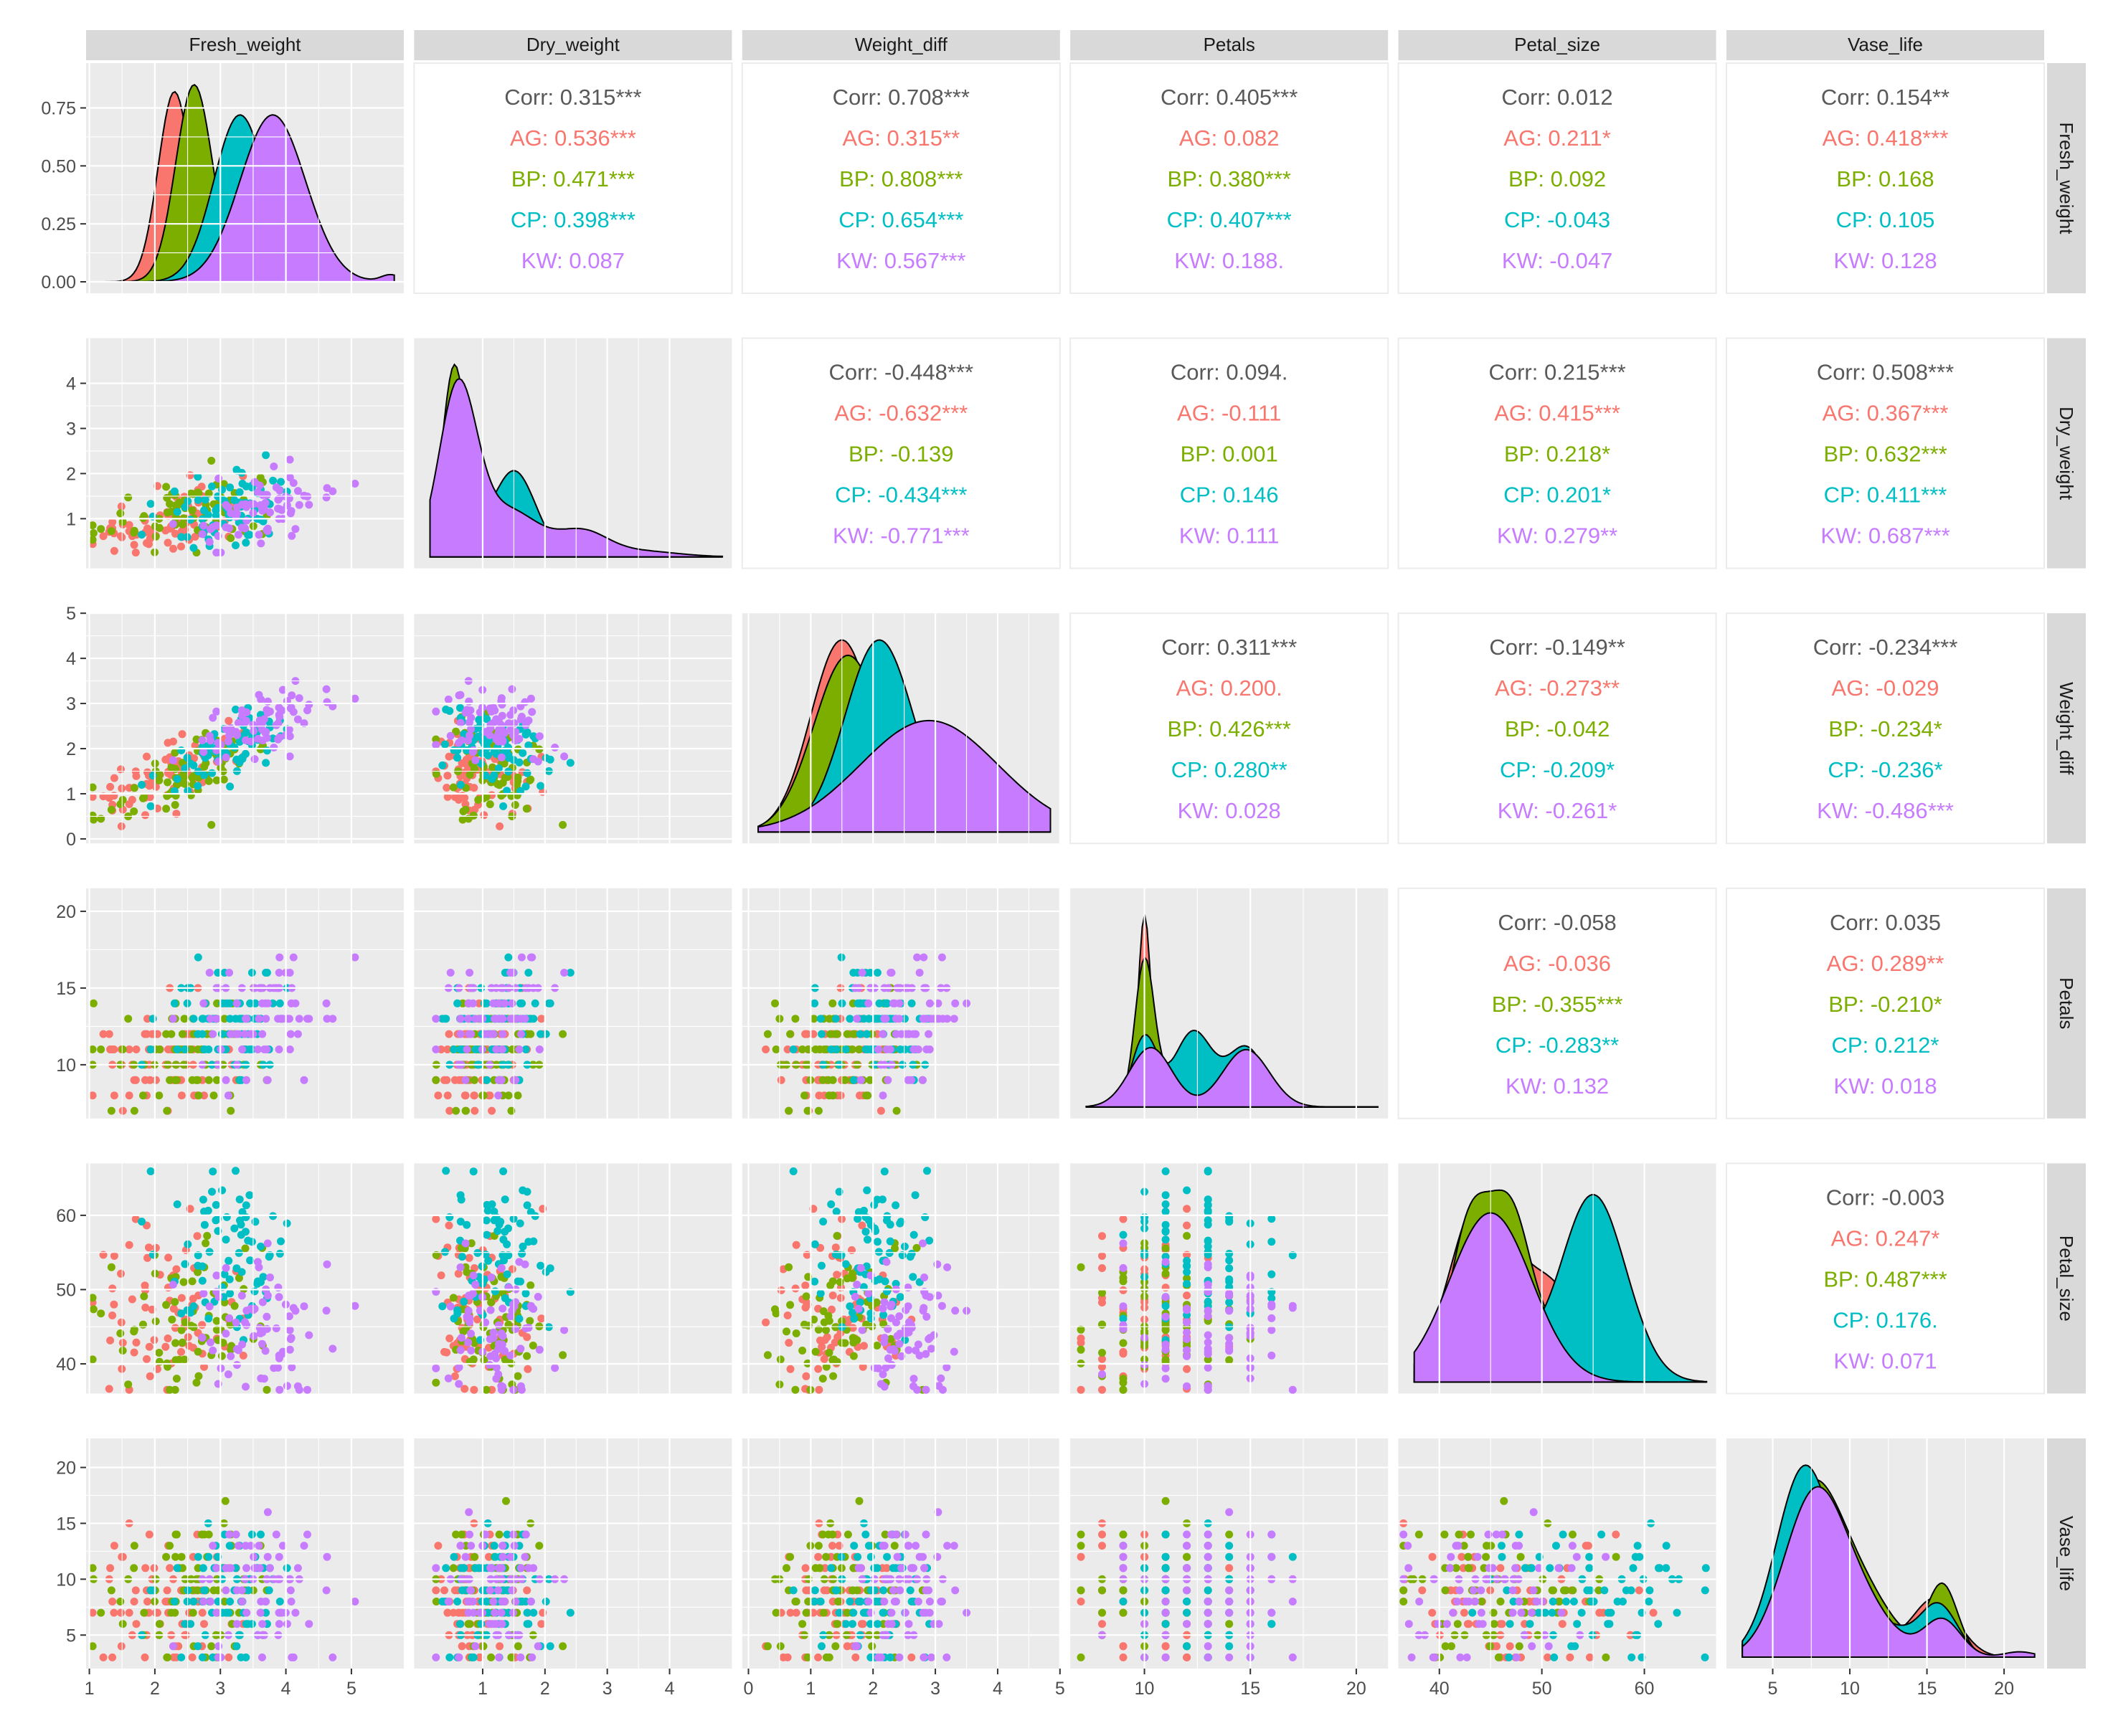  I want to click on corr-overall-label: Corr: 0.708***, so click(902, 98).